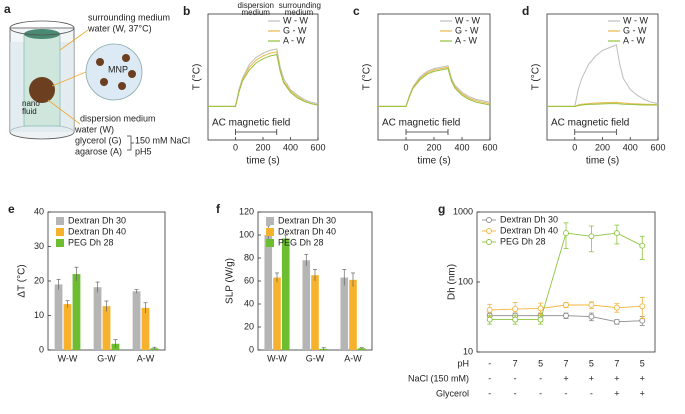  I want to click on y-tick-label: 60, so click(249, 280).